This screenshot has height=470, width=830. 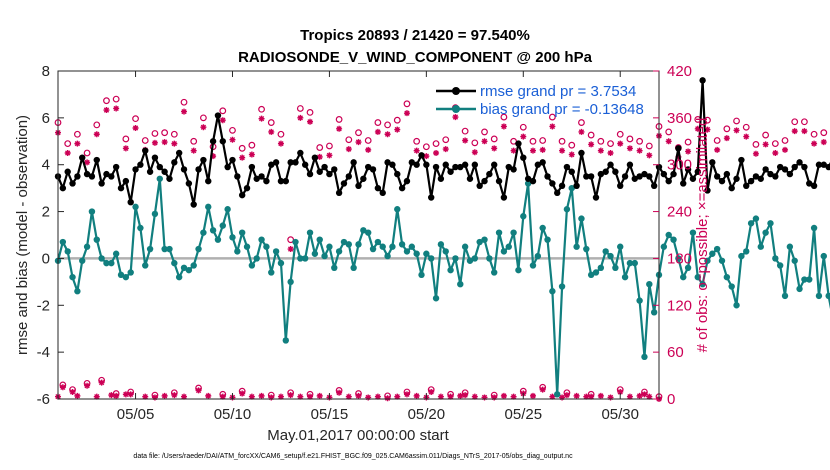 I want to click on x-axis-ticks: 05/05 05/10 05/15 05/20 05/25 05/30, so click(x=378, y=414).